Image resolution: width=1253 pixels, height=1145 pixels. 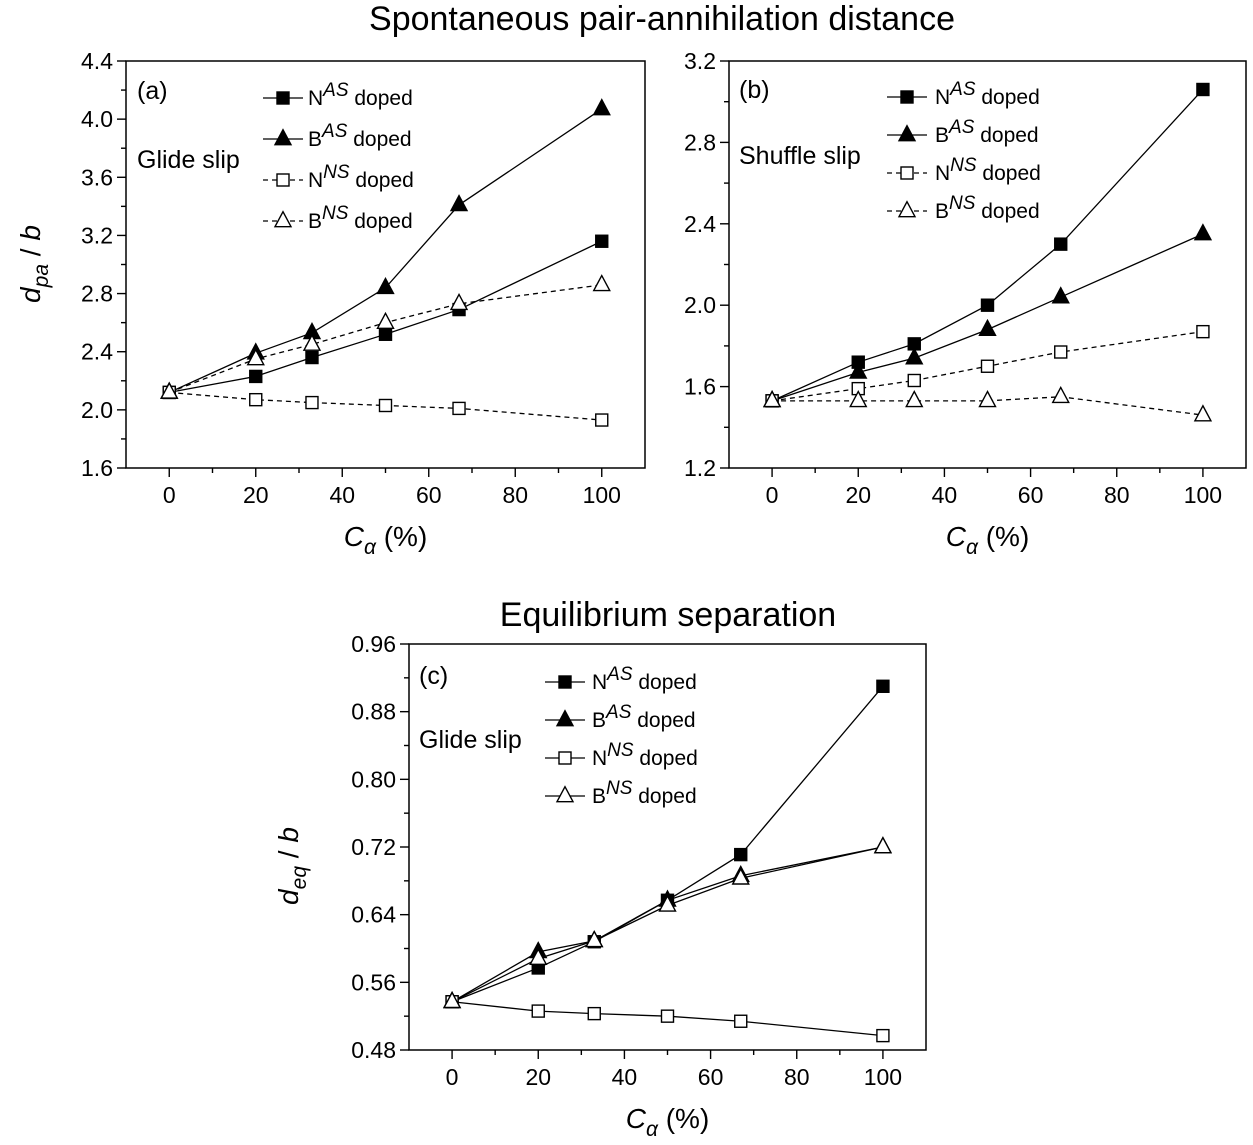 I want to click on y-tick-label: 0.80, so click(x=373, y=779).